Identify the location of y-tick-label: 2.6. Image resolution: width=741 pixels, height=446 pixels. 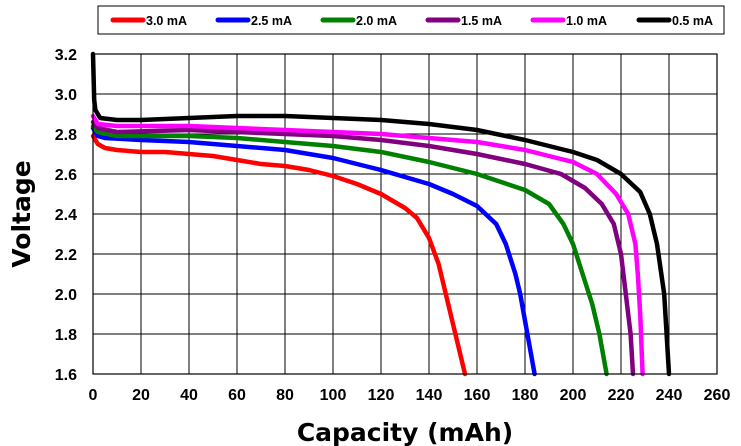
(66, 175).